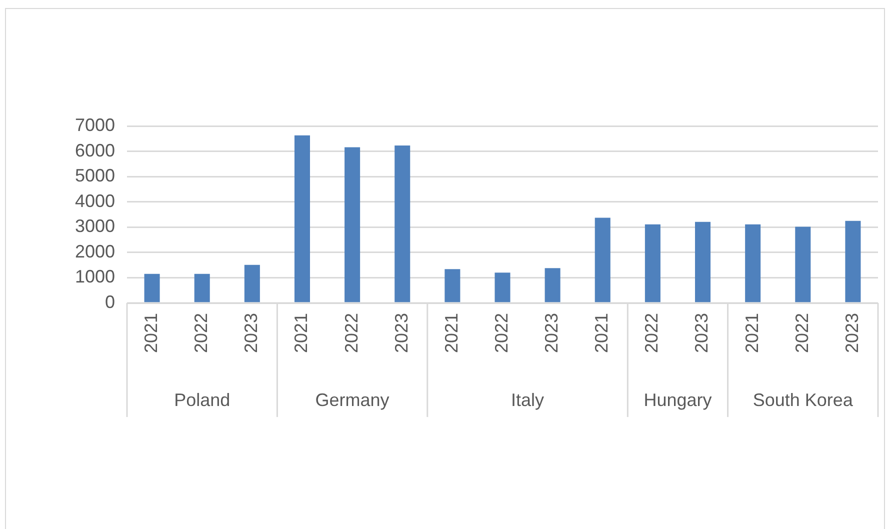  I want to click on y-tick-label: 4000, so click(94, 200).